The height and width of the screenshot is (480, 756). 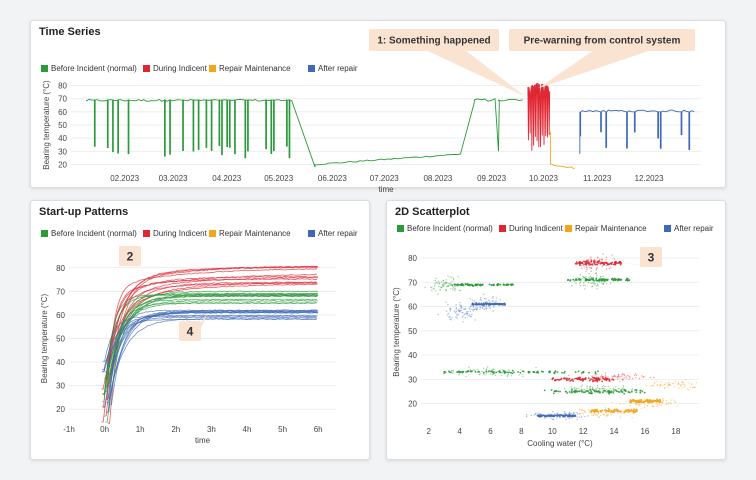 I want to click on callout-text: 2, so click(x=130, y=256).